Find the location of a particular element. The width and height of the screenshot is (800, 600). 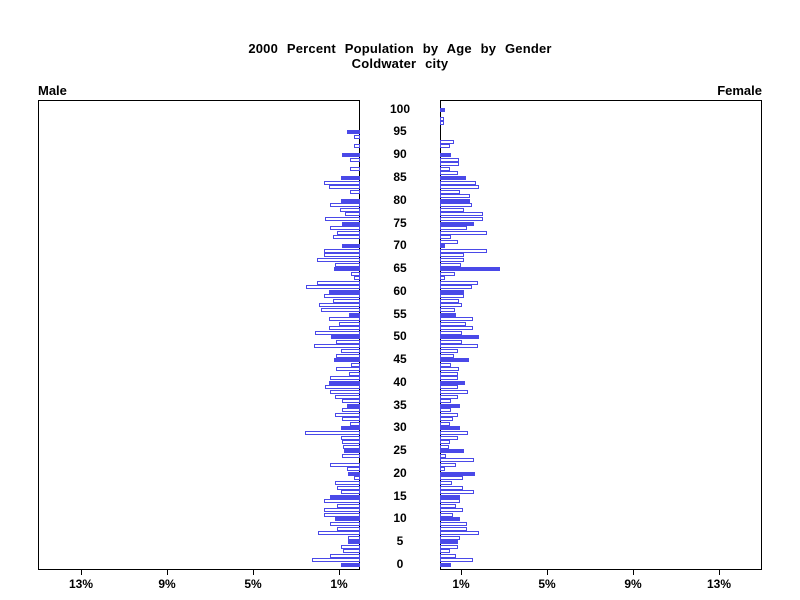

male-13pct-tick is located at coordinates (81, 572).